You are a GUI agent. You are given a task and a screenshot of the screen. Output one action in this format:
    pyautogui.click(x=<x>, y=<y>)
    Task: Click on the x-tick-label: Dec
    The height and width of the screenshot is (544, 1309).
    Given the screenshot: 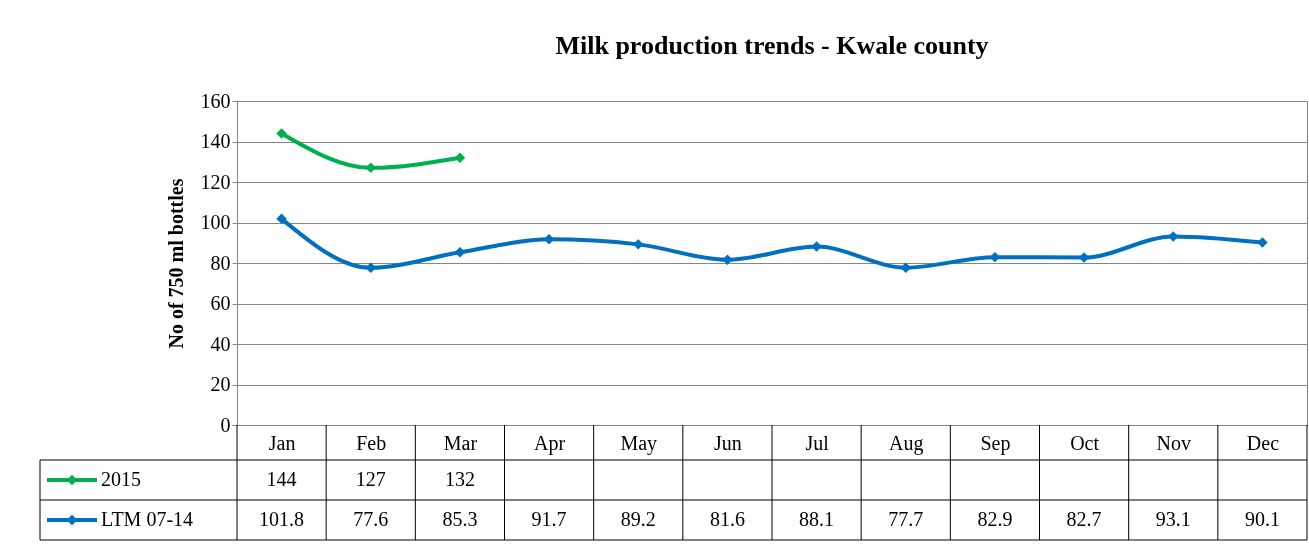 What is the action you would take?
    pyautogui.click(x=1263, y=442)
    